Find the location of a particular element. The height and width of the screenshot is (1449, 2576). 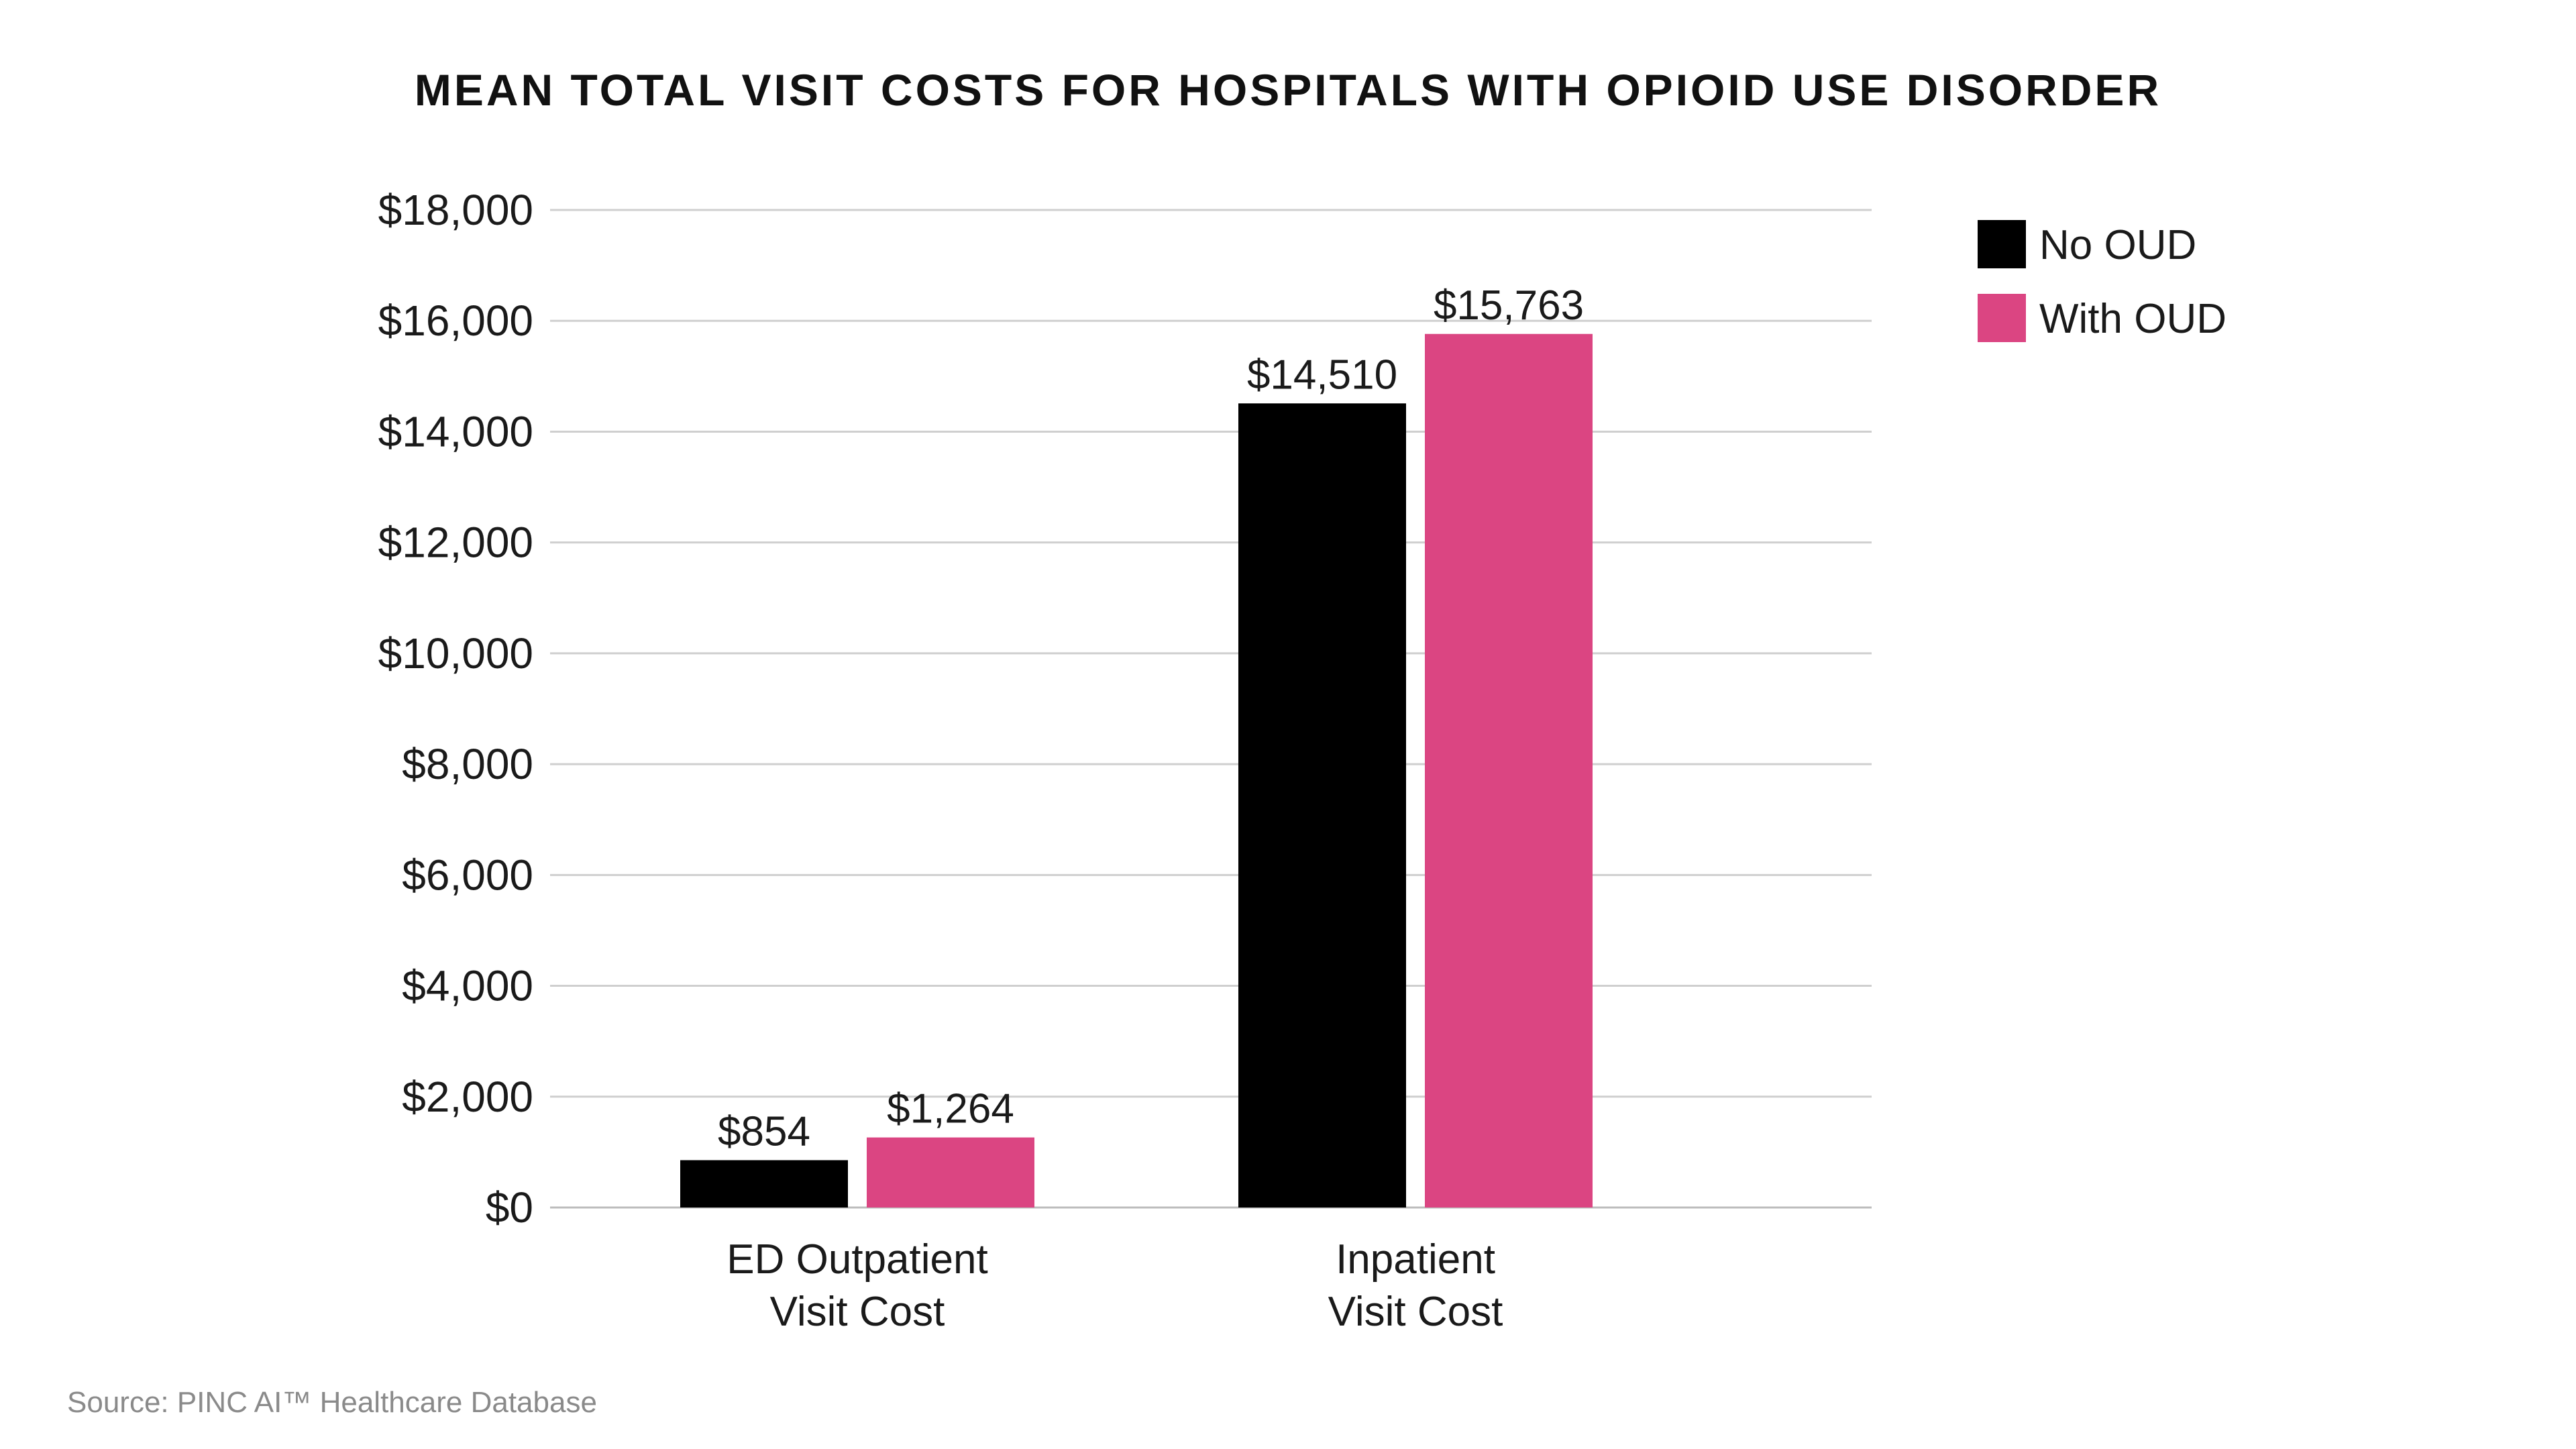

y-tick-label: $14,000 is located at coordinates (455, 431).